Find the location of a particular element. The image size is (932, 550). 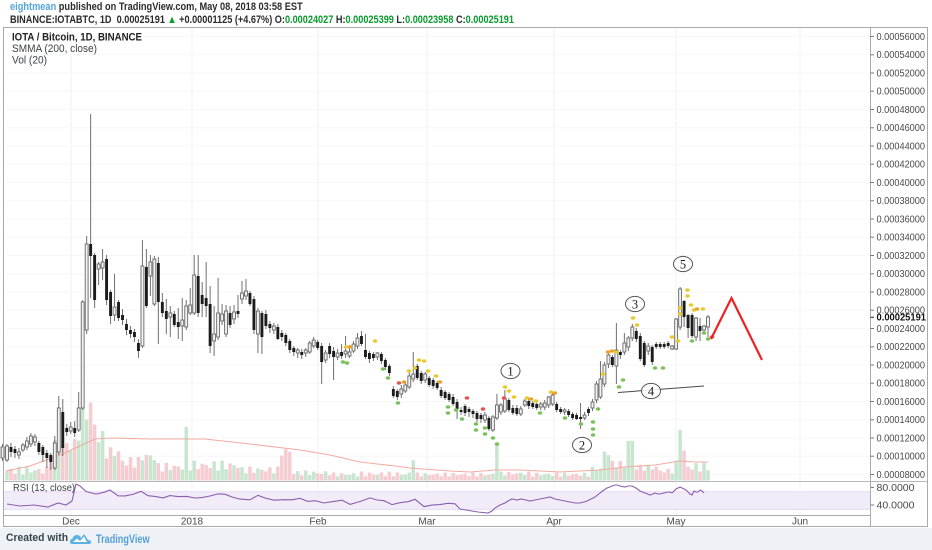

svg-text: 0.00025191 is located at coordinates (902, 318).